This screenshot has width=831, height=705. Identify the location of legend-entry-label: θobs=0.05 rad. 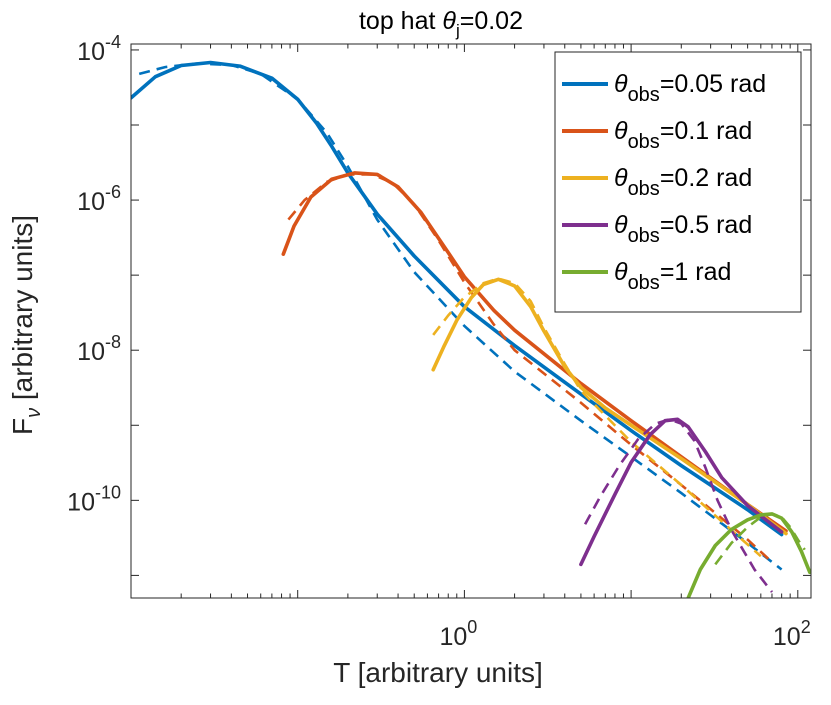
(690, 88).